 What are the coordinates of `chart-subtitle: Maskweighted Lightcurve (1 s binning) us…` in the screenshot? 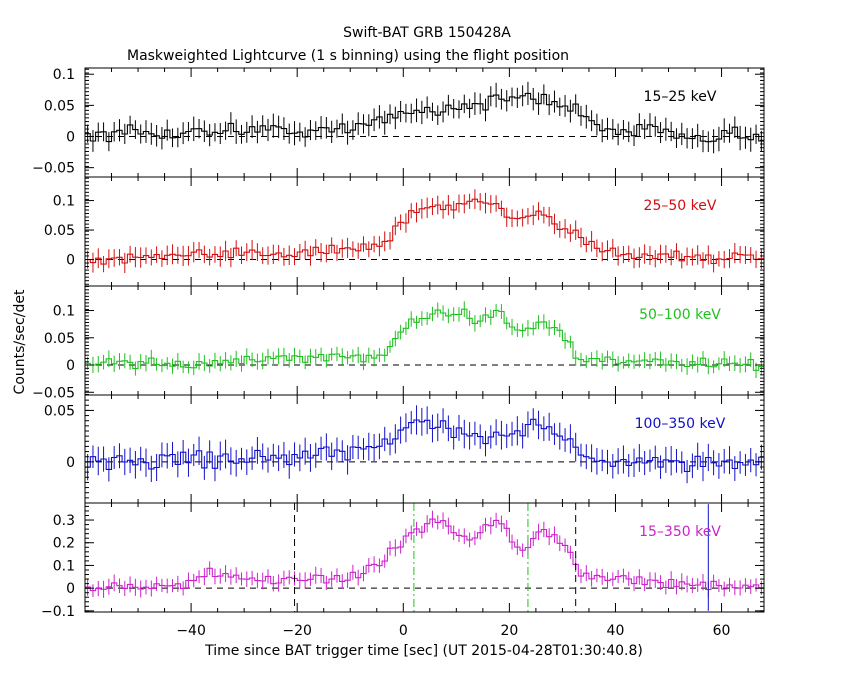 It's located at (348, 56).